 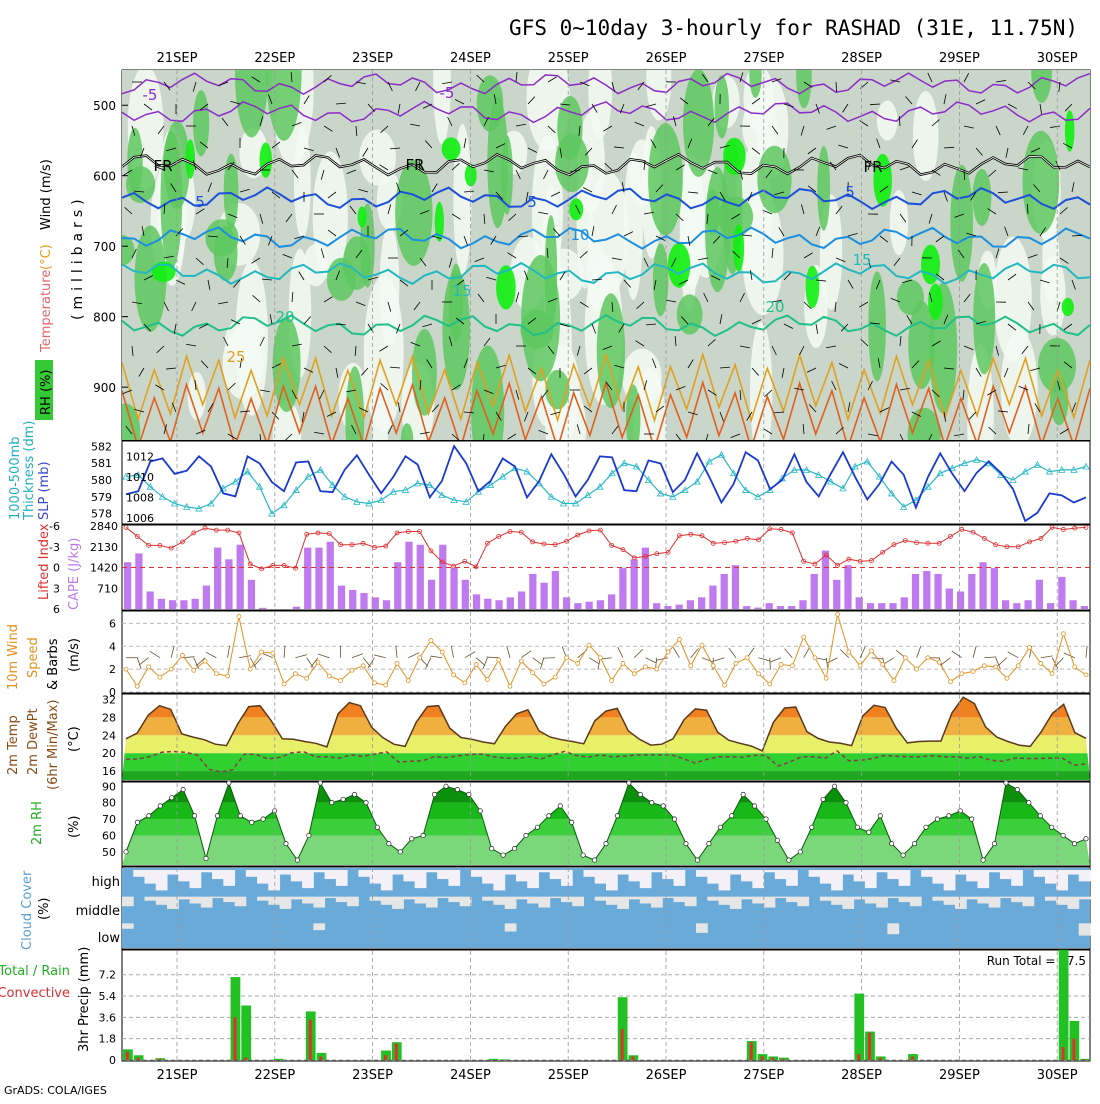 I want to click on slp-tick-label: 1008, so click(x=140, y=497).